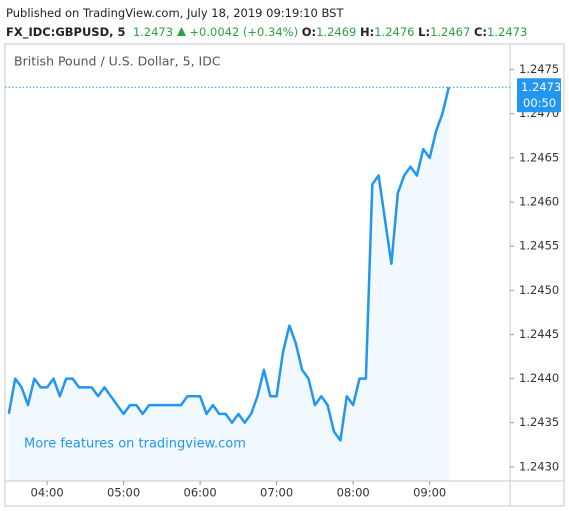 This screenshot has height=511, width=569. What do you see at coordinates (539, 157) in the screenshot?
I see `y-tick-label: 1.2465` at bounding box center [539, 157].